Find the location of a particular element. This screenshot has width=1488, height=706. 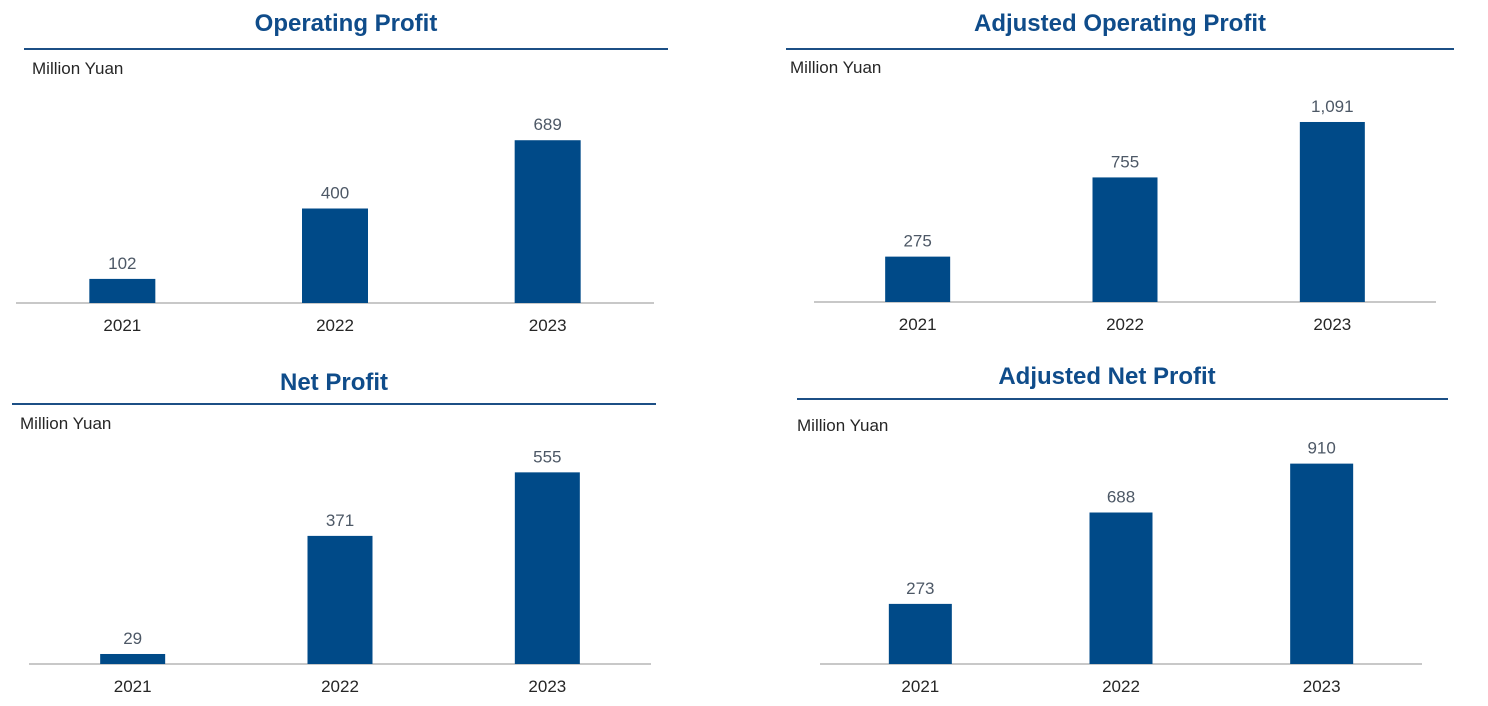

data-label: 688 is located at coordinates (1121, 497).